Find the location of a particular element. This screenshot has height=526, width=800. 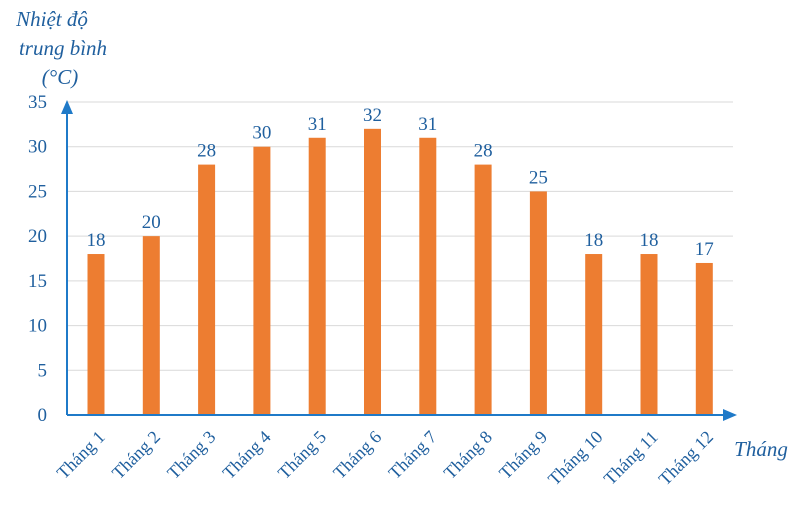

y-axis-arrow-icon is located at coordinates (67, 107).